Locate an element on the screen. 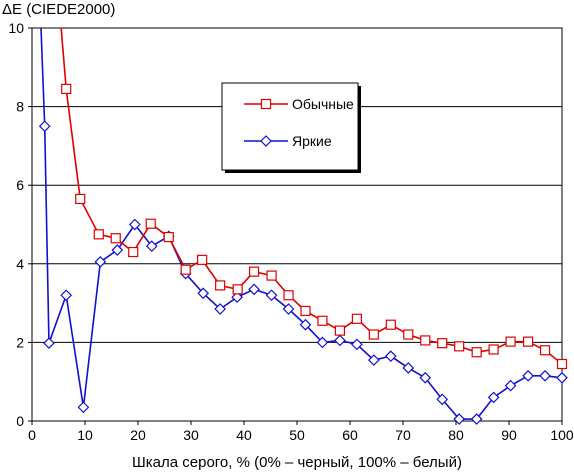  y-tick-label: 10 is located at coordinates (16, 28).